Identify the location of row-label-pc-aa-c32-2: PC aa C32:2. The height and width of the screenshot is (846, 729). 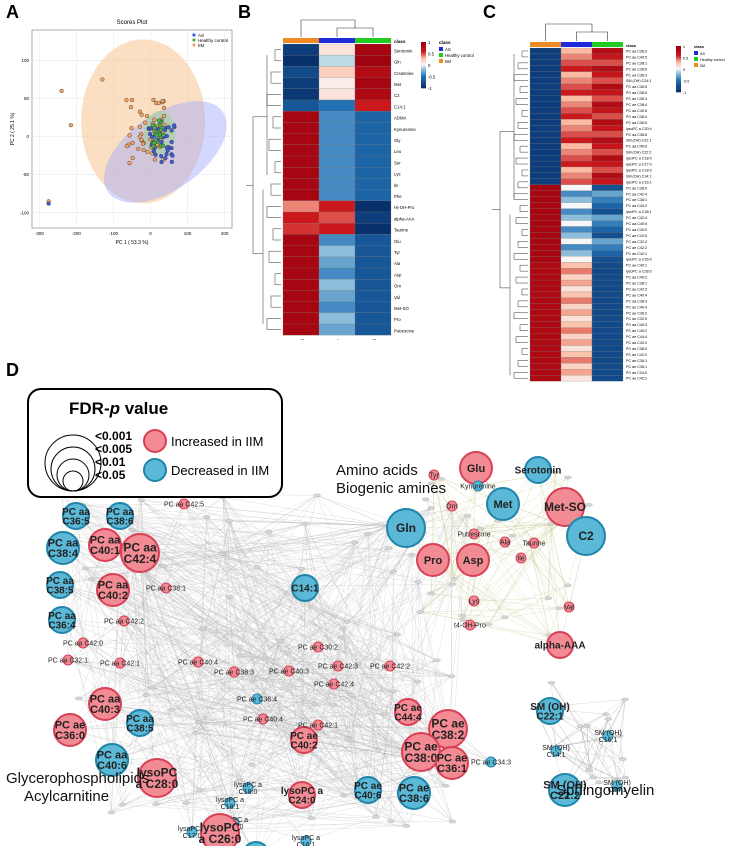
(636, 242).